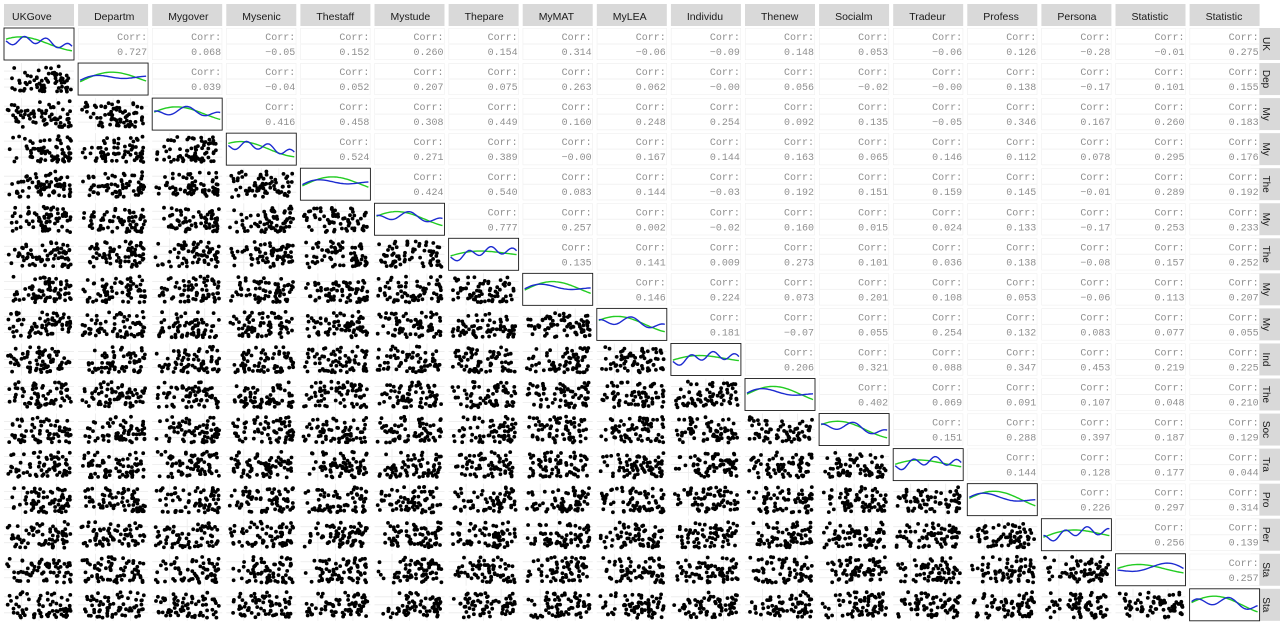 This screenshot has height=632, width=1284. What do you see at coordinates (428, 158) in the screenshot?
I see `corr-value: 0.271` at bounding box center [428, 158].